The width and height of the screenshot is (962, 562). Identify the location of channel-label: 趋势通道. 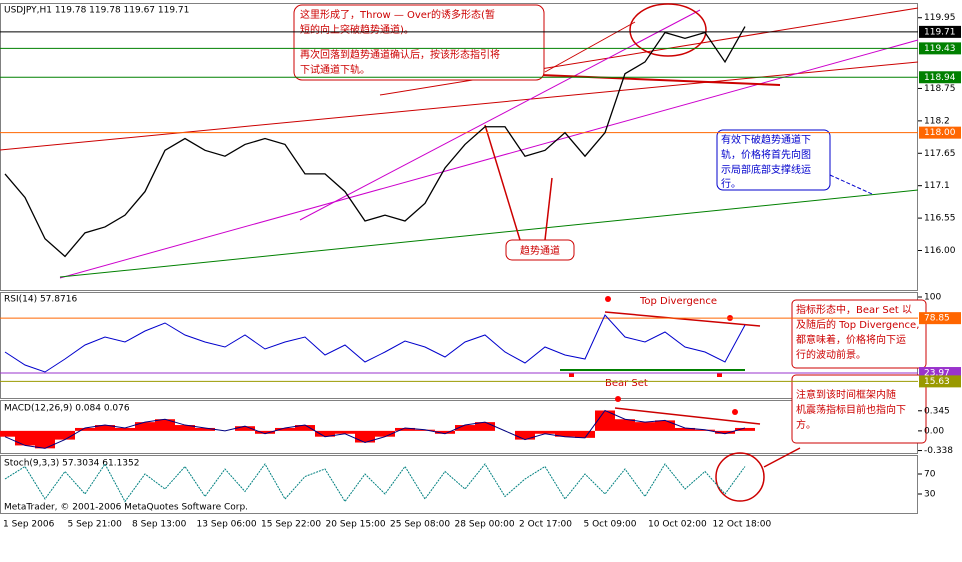
(540, 250).